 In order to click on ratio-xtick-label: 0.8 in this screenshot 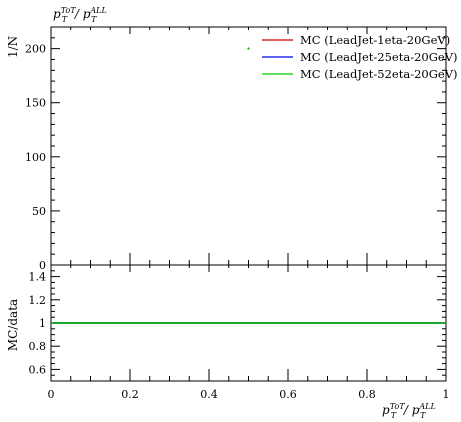, I will do `click(367, 394)`.